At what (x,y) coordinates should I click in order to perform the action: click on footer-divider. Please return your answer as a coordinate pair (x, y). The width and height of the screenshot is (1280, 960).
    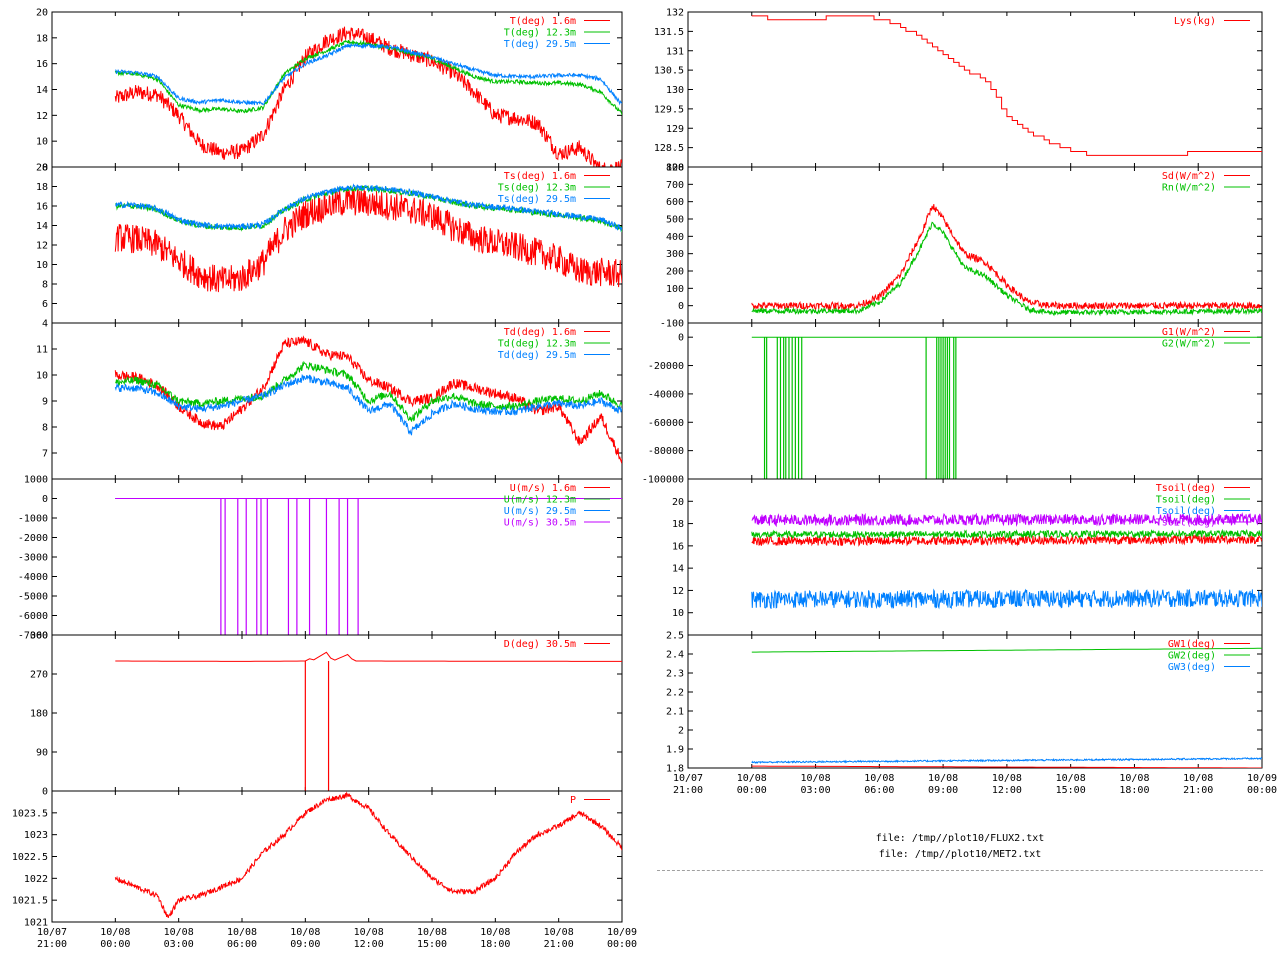
    Looking at the image, I should click on (960, 870).